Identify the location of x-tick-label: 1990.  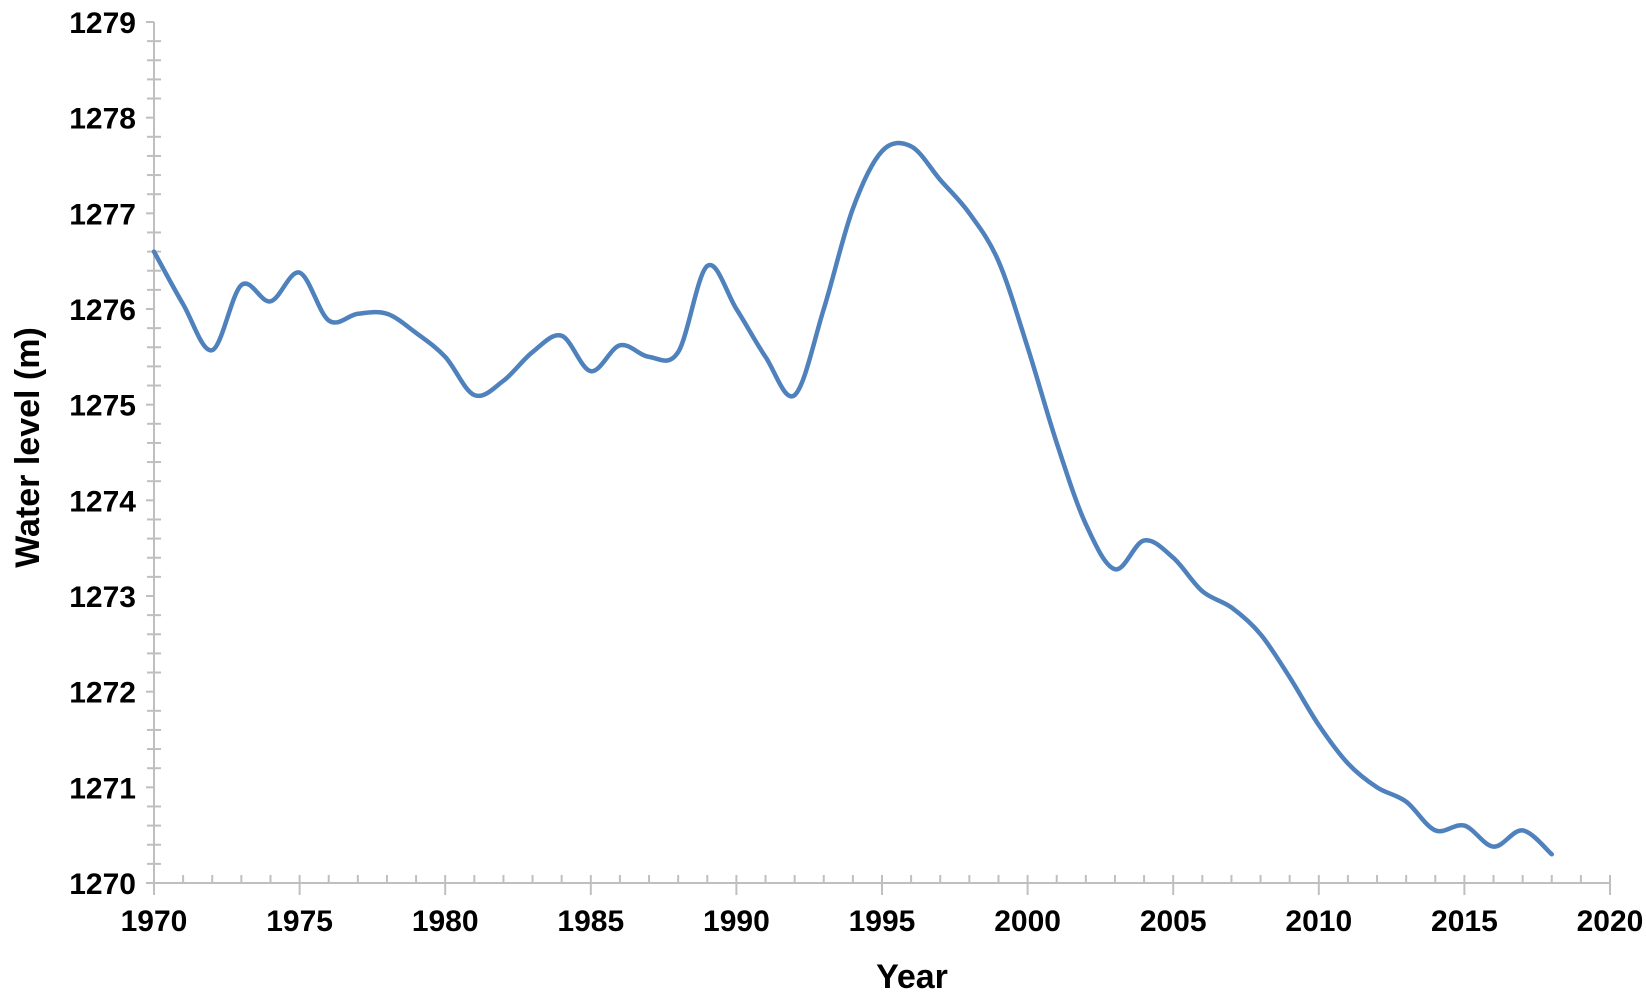
(736, 921).